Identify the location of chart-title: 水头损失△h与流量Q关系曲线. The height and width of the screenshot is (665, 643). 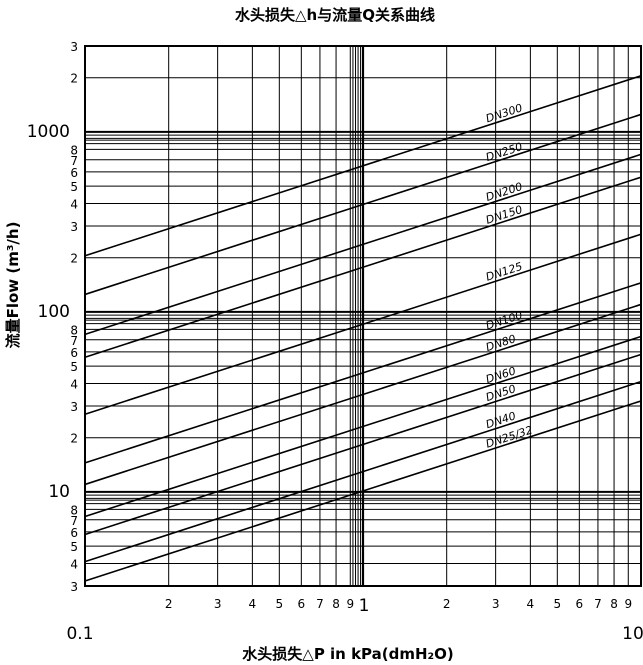
(335, 15).